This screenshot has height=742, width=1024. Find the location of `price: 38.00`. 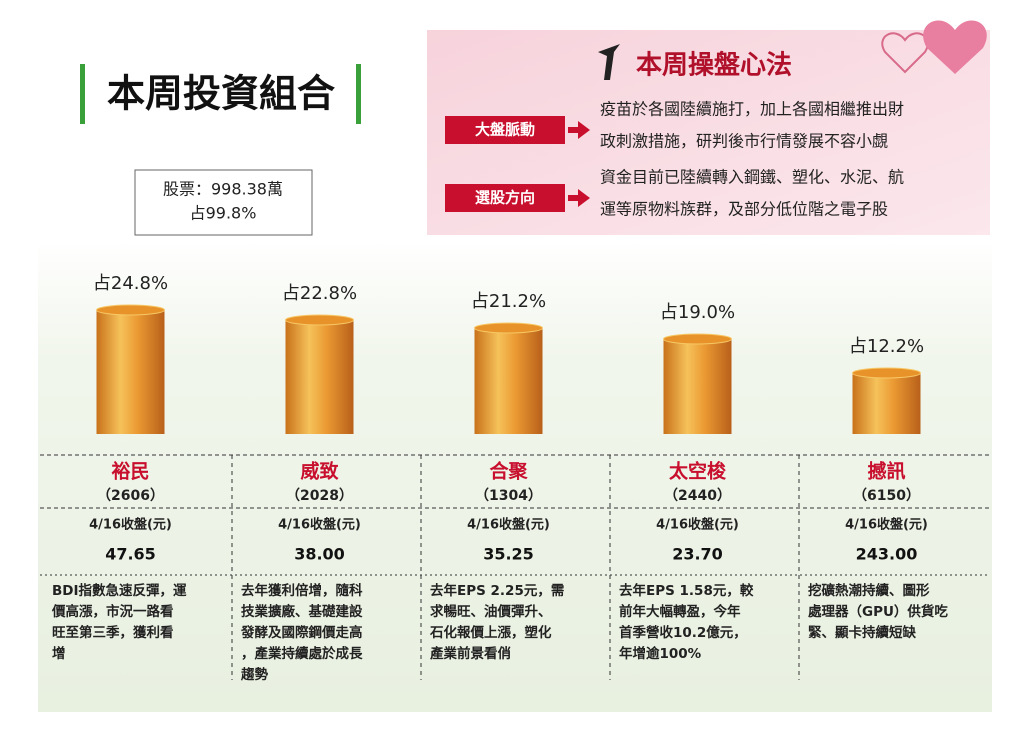

price: 38.00 is located at coordinates (319, 554).